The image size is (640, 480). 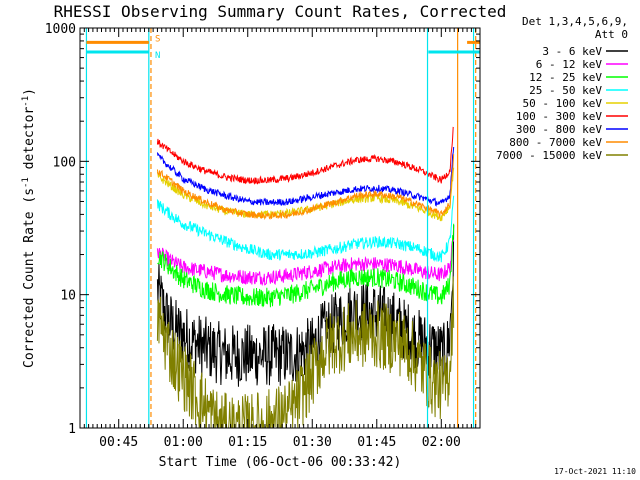 I want to click on x-tick-label: 01:15, so click(x=247, y=442).